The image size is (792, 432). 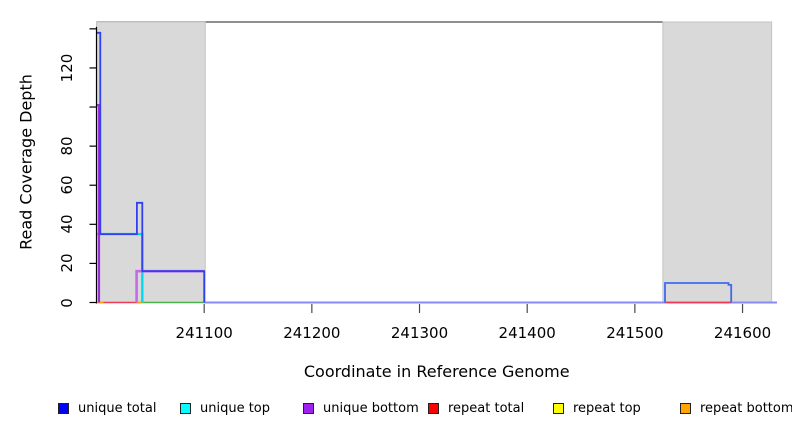 What do you see at coordinates (742, 333) in the screenshot?
I see `x-tick-label: 241600` at bounding box center [742, 333].